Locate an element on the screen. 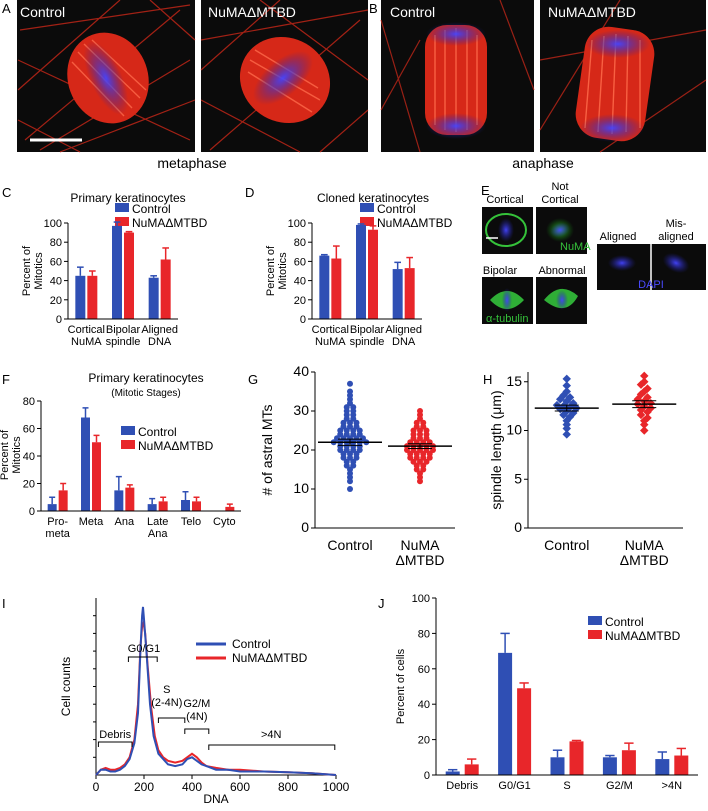 The image size is (708, 811). x-tick-label: meta is located at coordinates (57, 534).